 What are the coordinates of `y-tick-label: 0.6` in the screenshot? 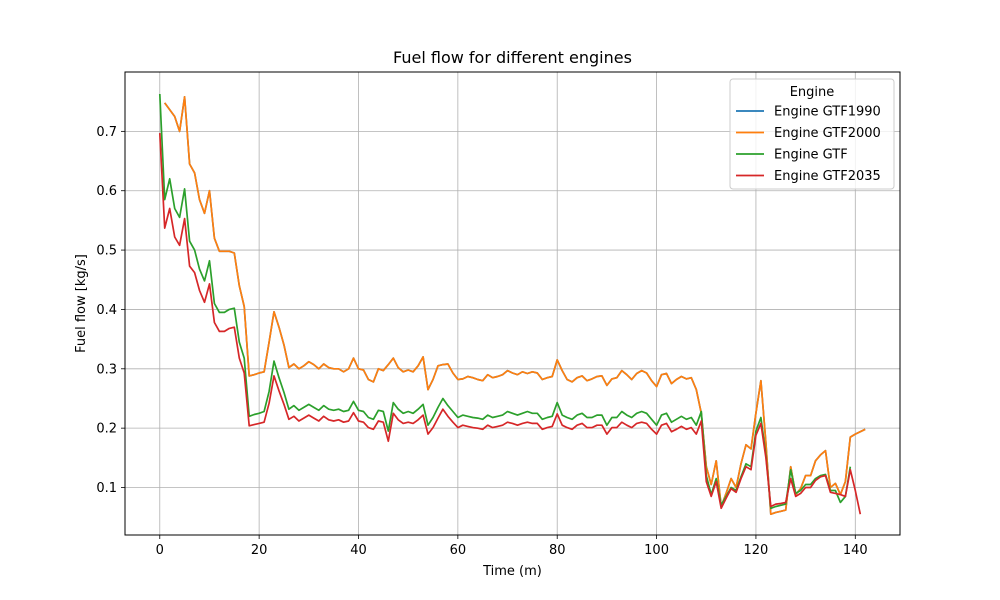 It's located at (106, 191).